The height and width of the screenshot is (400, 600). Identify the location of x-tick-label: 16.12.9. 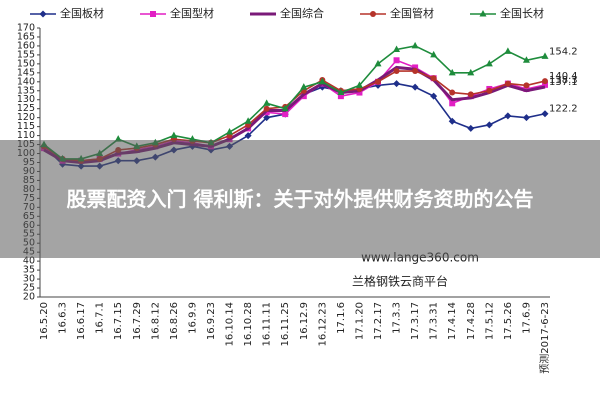
(304, 321).